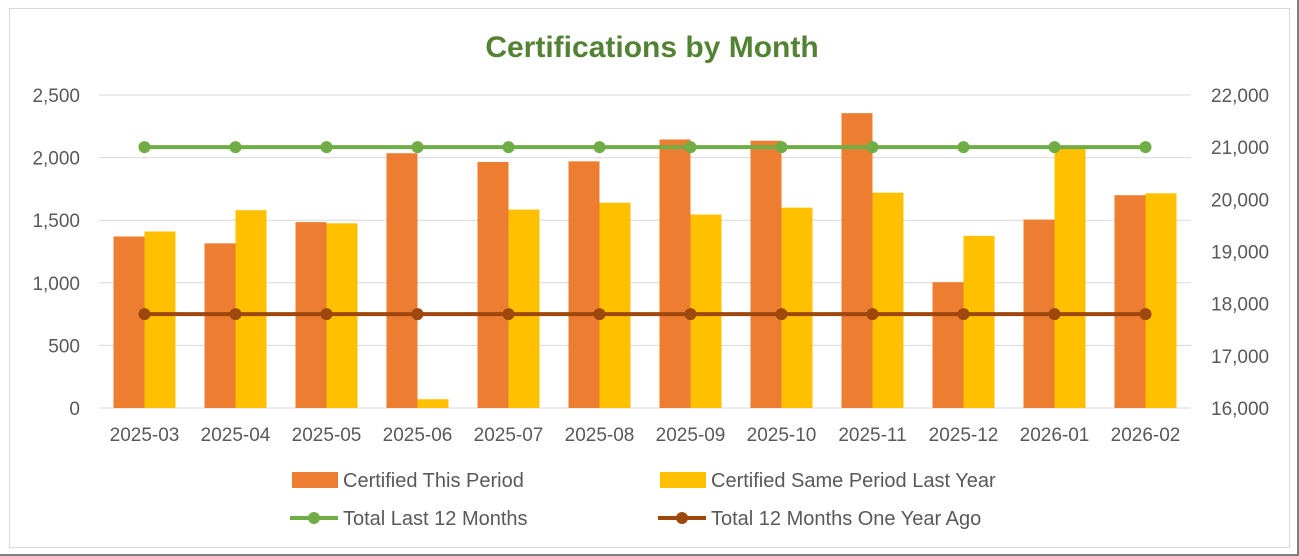 The width and height of the screenshot is (1299, 556). What do you see at coordinates (1240, 253) in the screenshot?
I see `y-right-tick-label: 19,000` at bounding box center [1240, 253].